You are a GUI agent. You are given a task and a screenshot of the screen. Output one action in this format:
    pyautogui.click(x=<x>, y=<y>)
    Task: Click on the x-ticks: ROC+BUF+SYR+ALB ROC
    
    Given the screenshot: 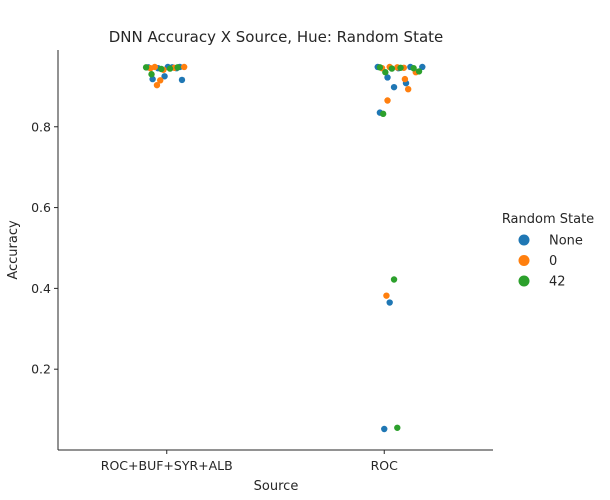 What is the action you would take?
    pyautogui.click(x=249, y=461)
    